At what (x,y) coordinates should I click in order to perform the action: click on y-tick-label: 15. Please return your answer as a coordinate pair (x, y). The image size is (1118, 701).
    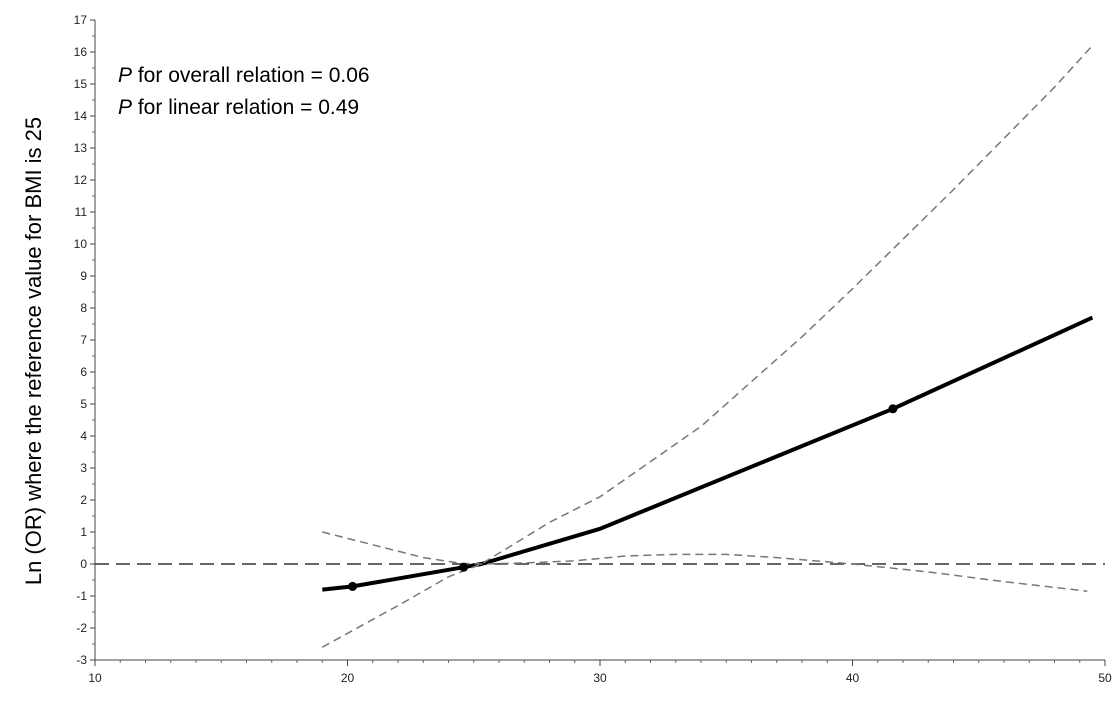
    Looking at the image, I should click on (81, 84).